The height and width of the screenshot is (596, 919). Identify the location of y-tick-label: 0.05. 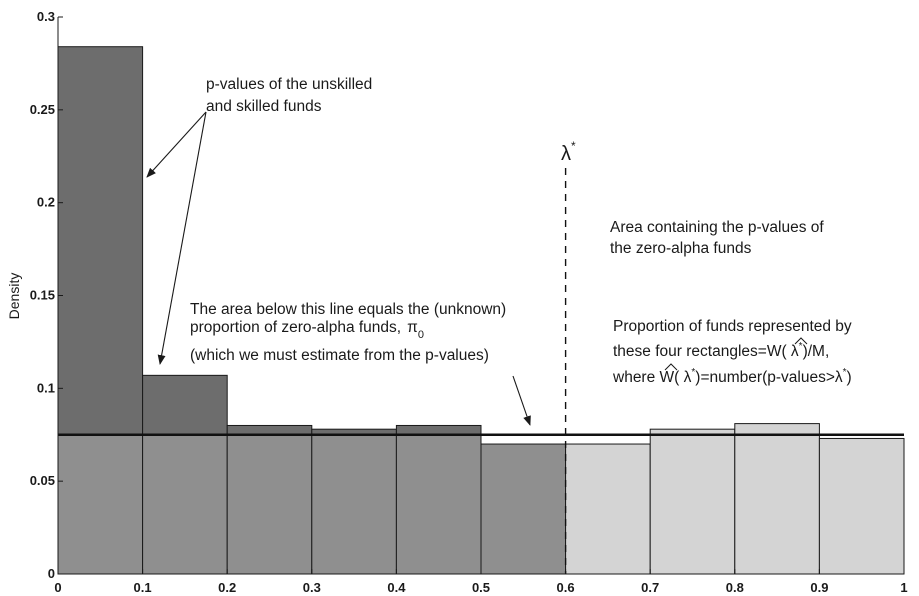
(42, 480).